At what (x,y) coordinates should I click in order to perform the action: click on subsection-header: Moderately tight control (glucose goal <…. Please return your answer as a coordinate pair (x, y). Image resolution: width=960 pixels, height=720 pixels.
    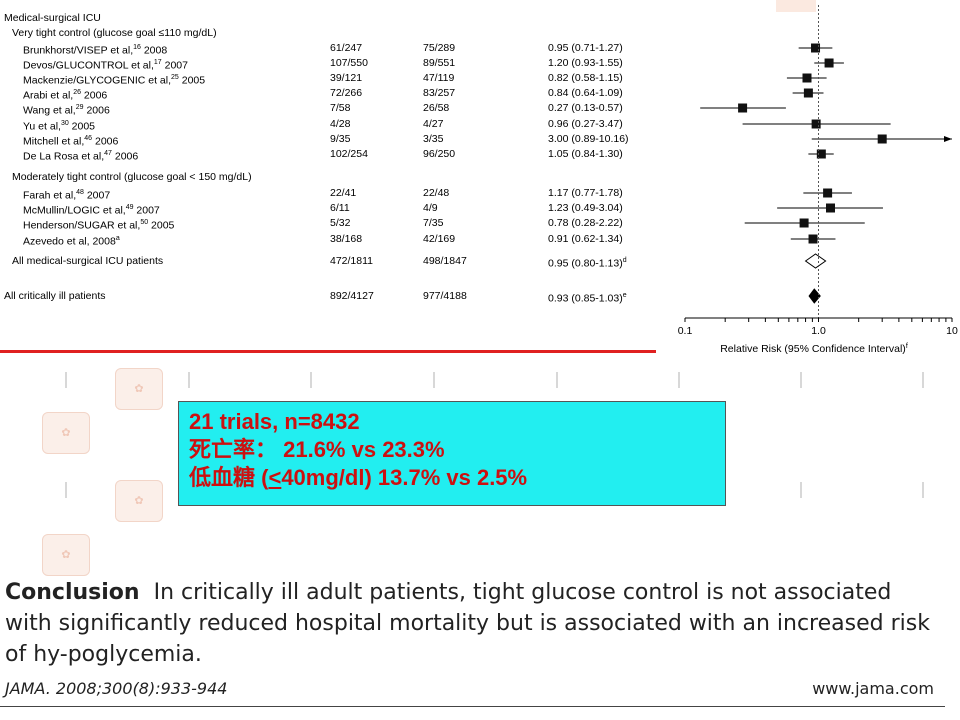
    Looking at the image, I should click on (132, 177).